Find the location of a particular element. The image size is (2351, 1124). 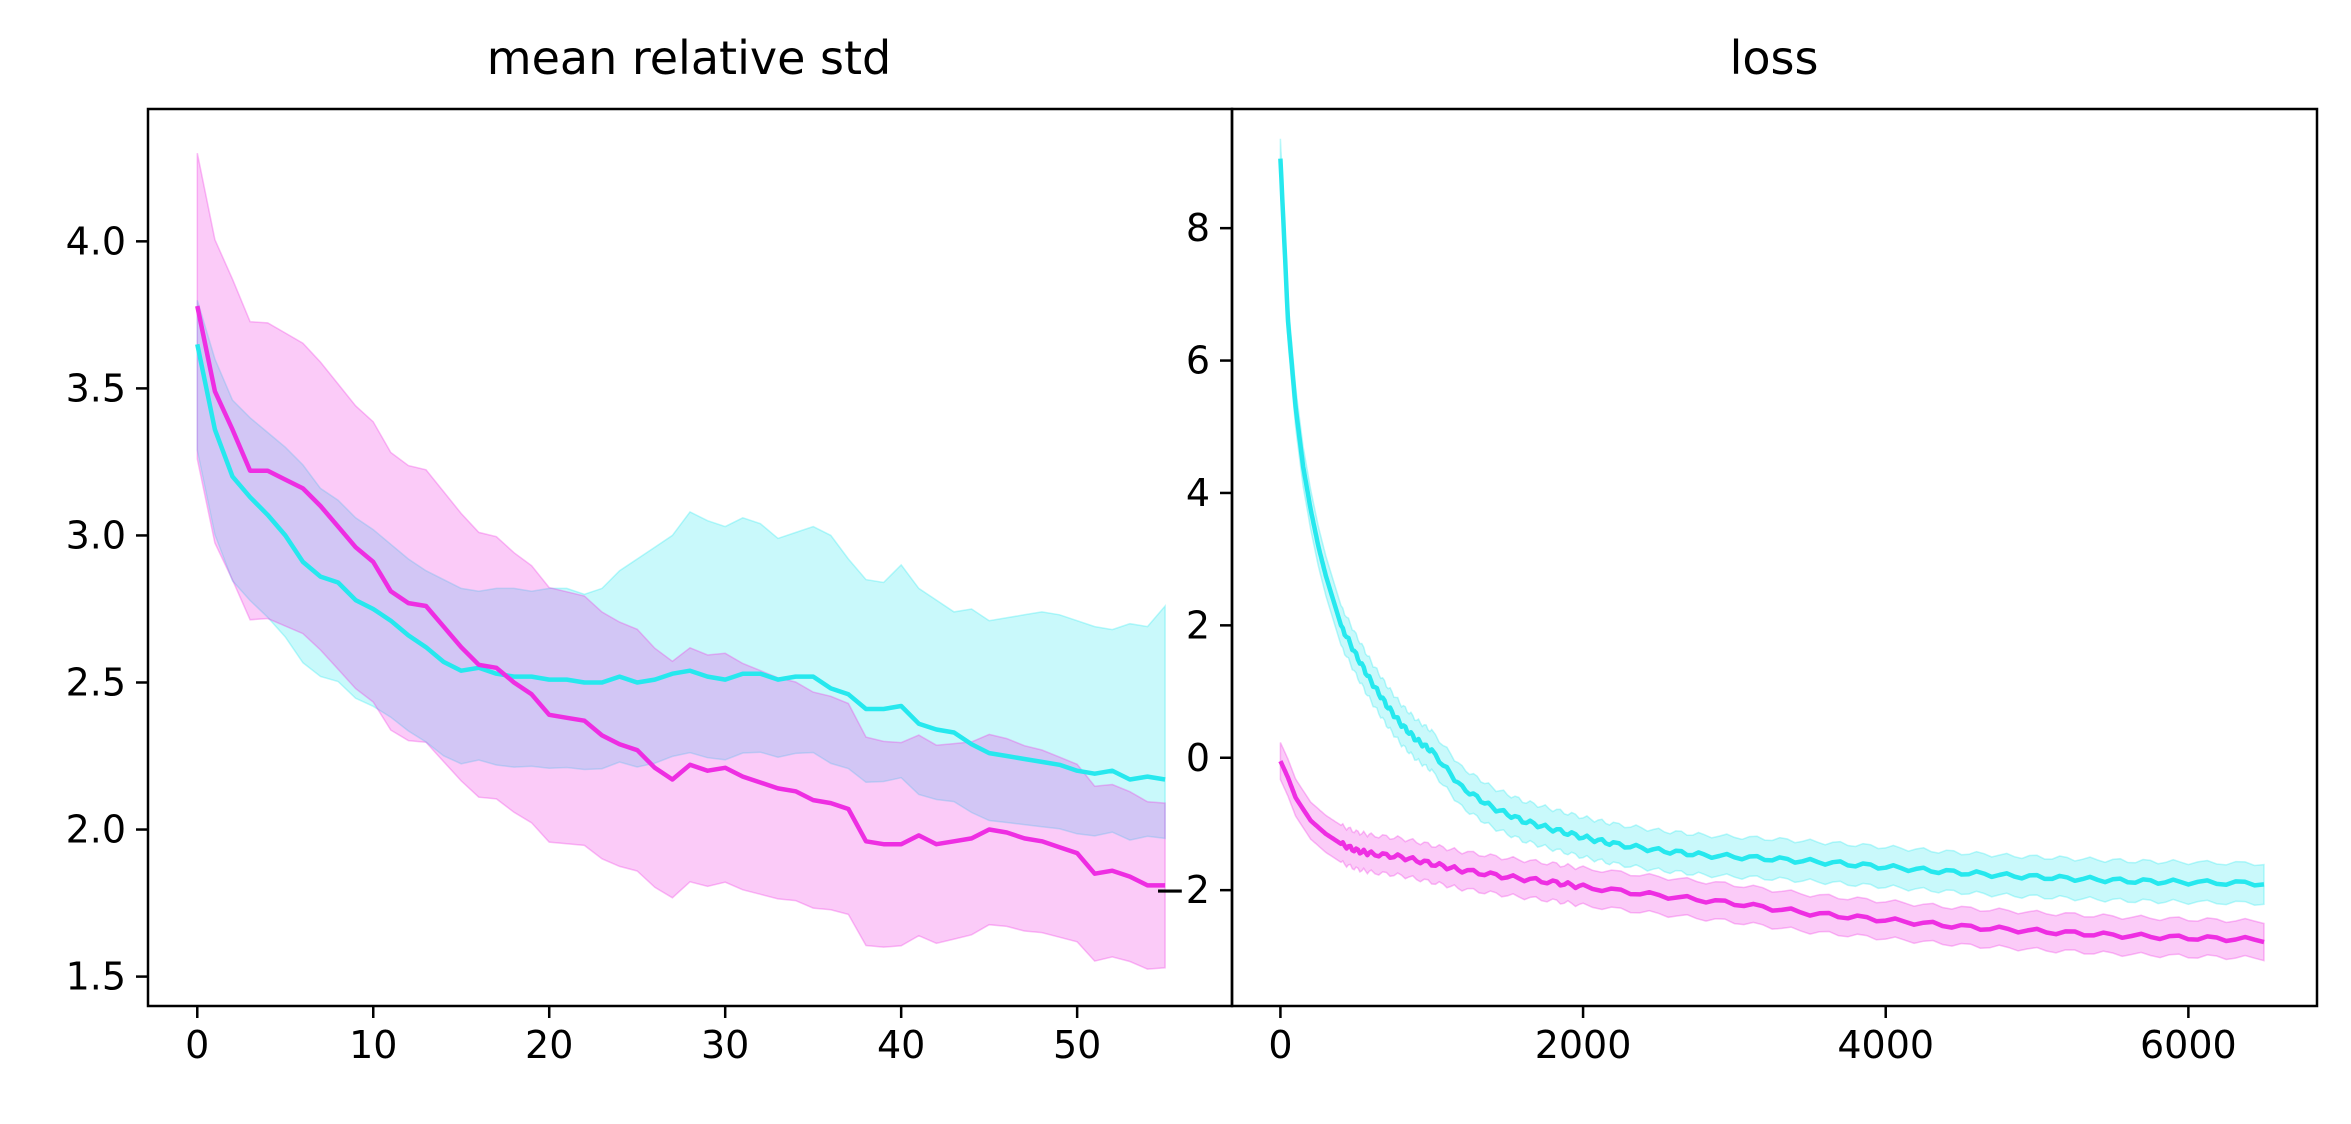

mean-relative-std-x-tick-label: 10 is located at coordinates (373, 1045).